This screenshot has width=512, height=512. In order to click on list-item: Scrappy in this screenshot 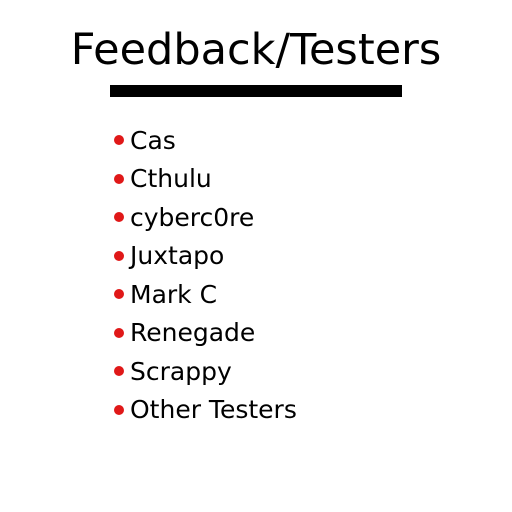, I will do `click(205, 371)`.